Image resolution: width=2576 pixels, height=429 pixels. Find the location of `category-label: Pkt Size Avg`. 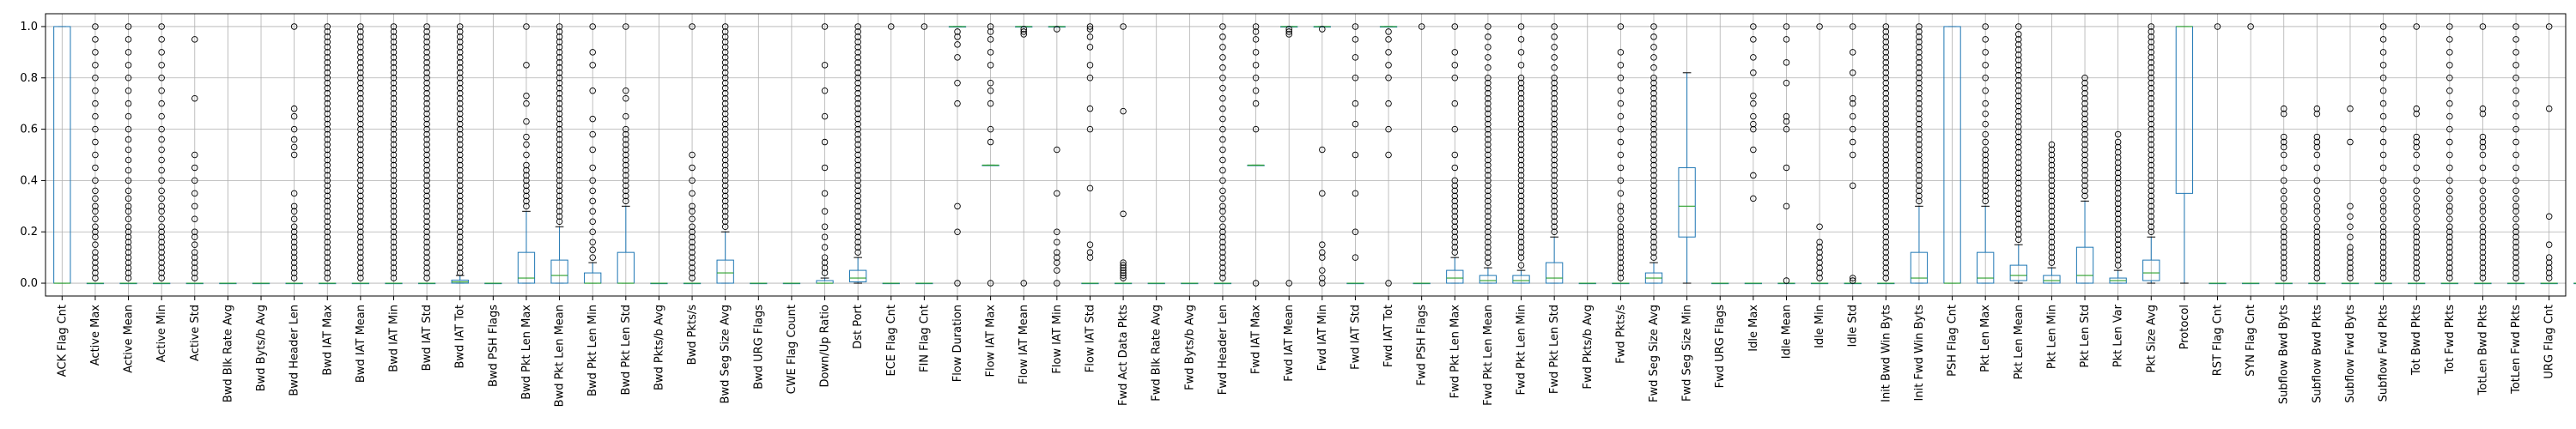

category-label: Pkt Size Avg is located at coordinates (2151, 339).